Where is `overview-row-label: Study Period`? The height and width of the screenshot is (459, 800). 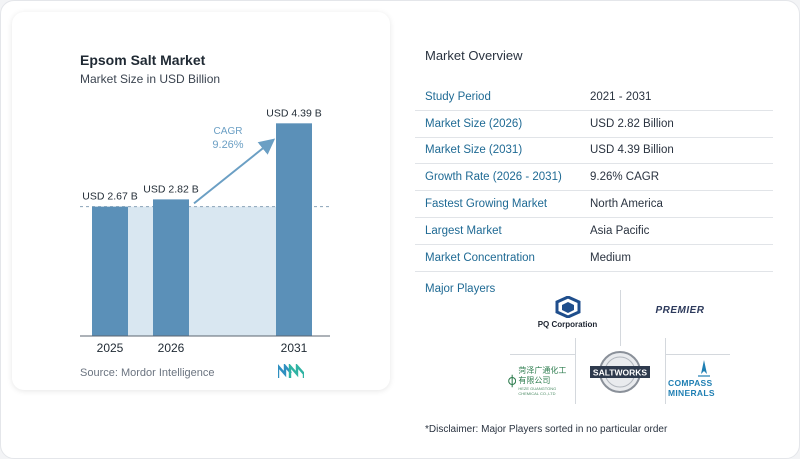
overview-row-label: Study Period is located at coordinates (458, 96).